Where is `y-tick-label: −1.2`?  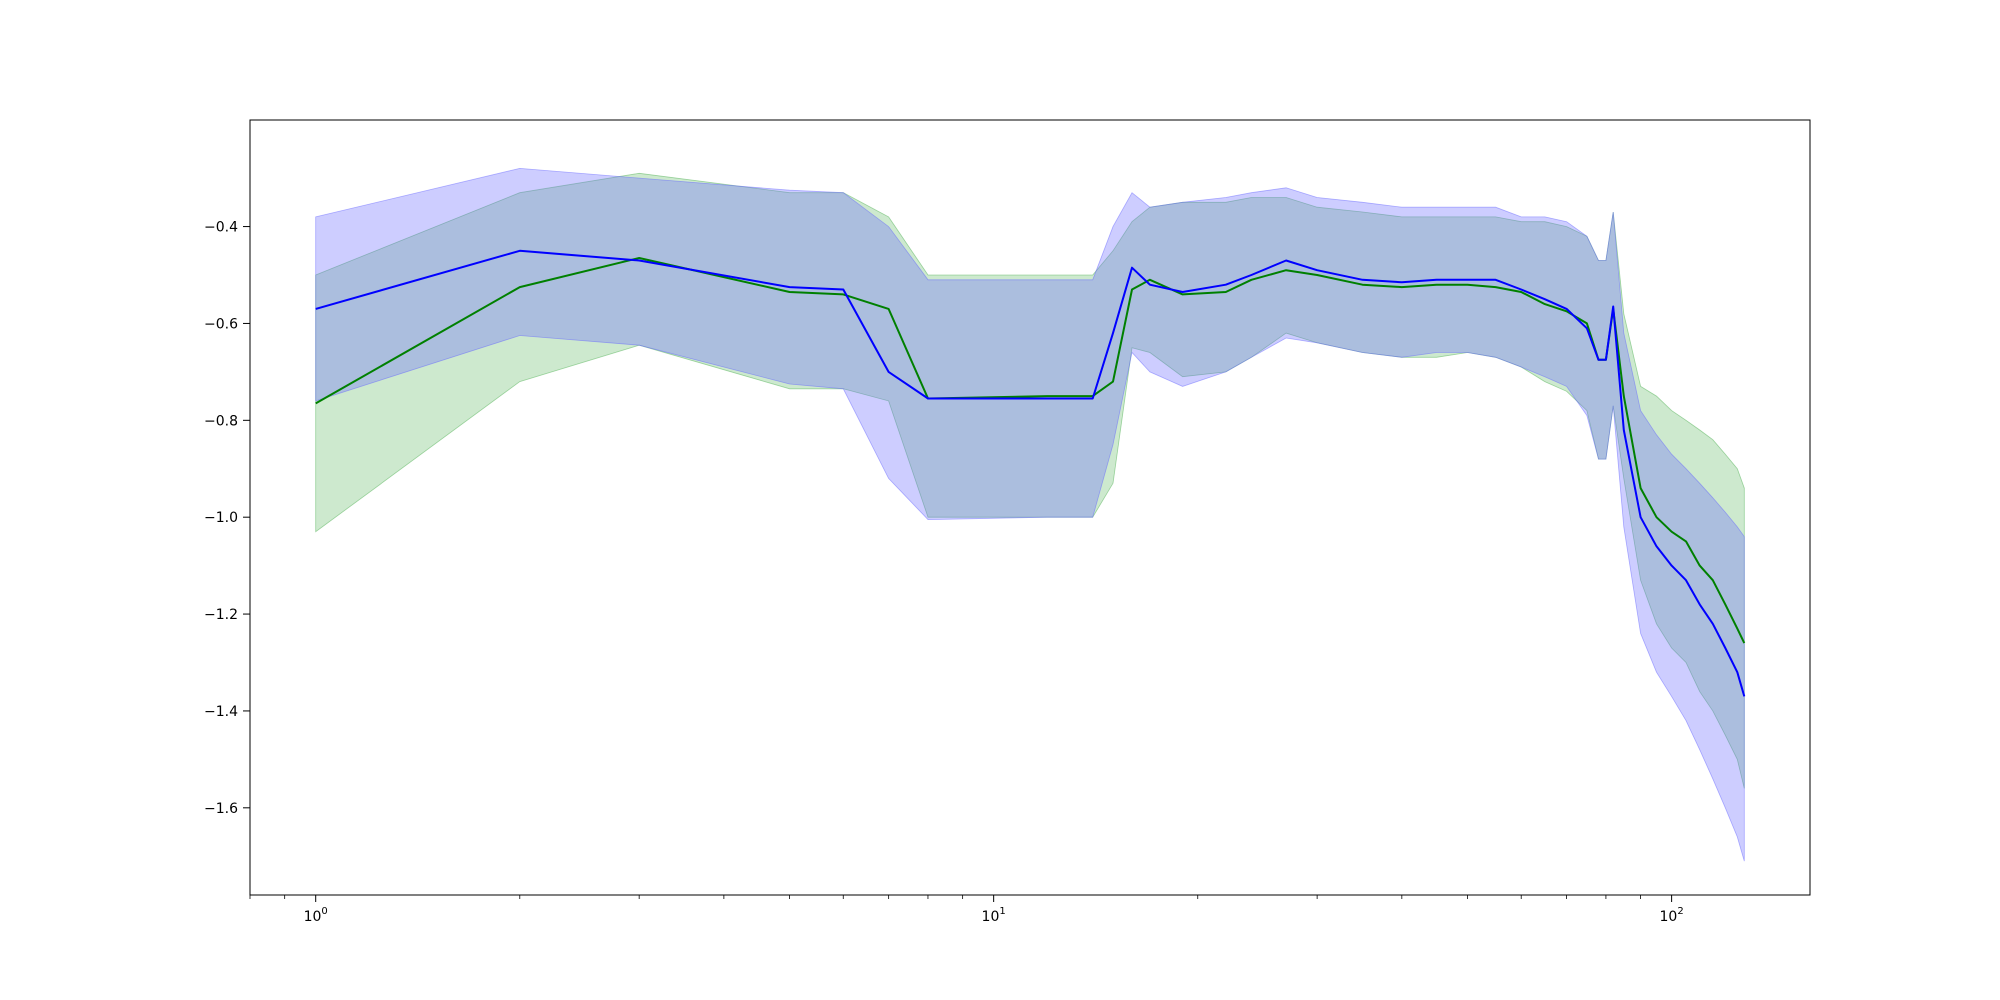 y-tick-label: −1.2 is located at coordinates (221, 615).